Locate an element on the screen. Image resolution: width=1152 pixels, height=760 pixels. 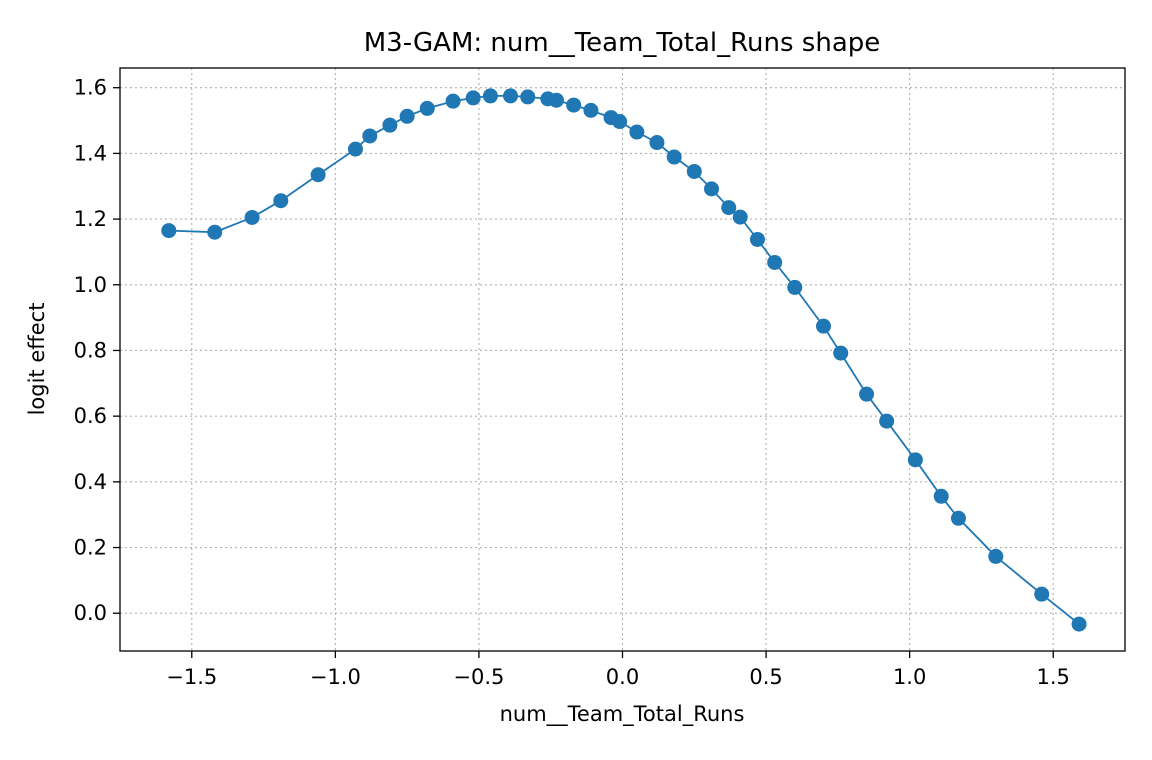
x-tick-label: −1.0 is located at coordinates (335, 677).